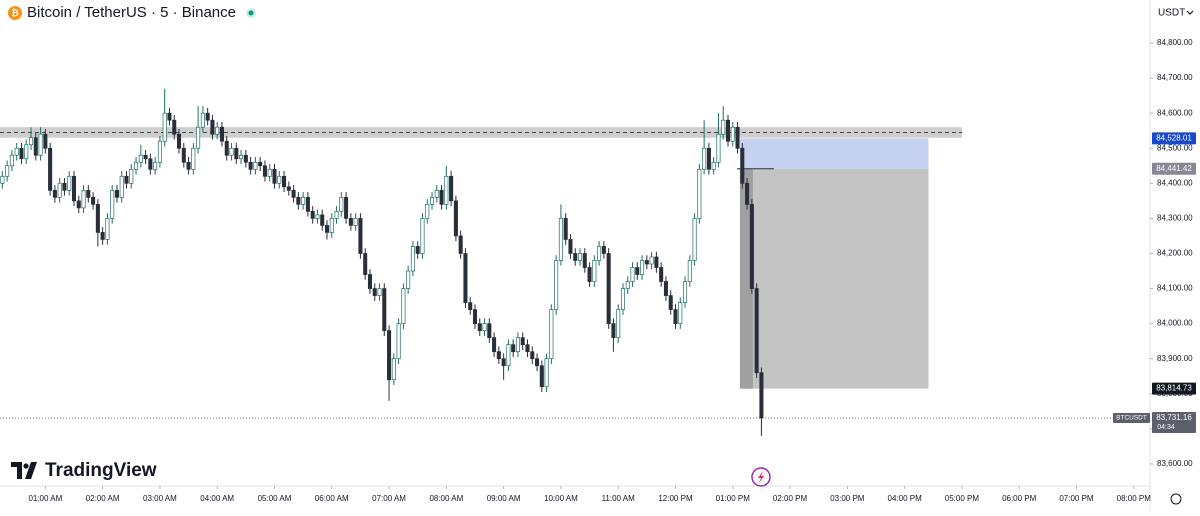 The image size is (1200, 516). What do you see at coordinates (1174, 138) in the screenshot?
I see `target-label-bg` at bounding box center [1174, 138].